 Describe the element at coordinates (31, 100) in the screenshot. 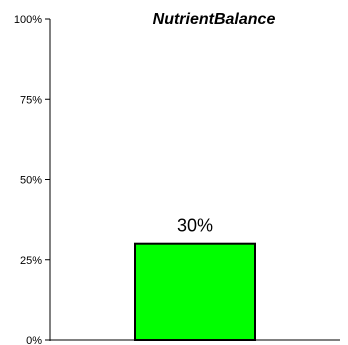

I see `y-tick-label: 75%` at that location.